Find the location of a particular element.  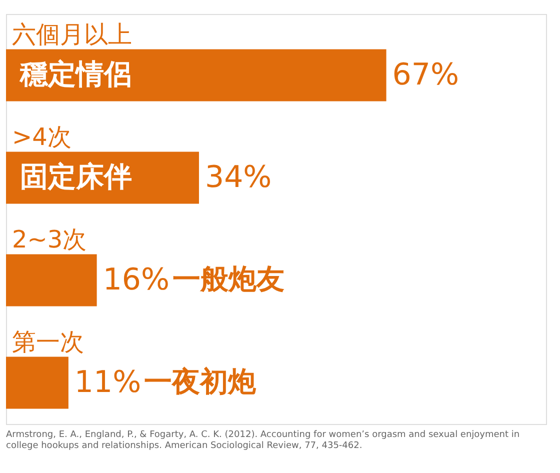

y-tick-label: 固定床伴 is located at coordinates (76, 176).